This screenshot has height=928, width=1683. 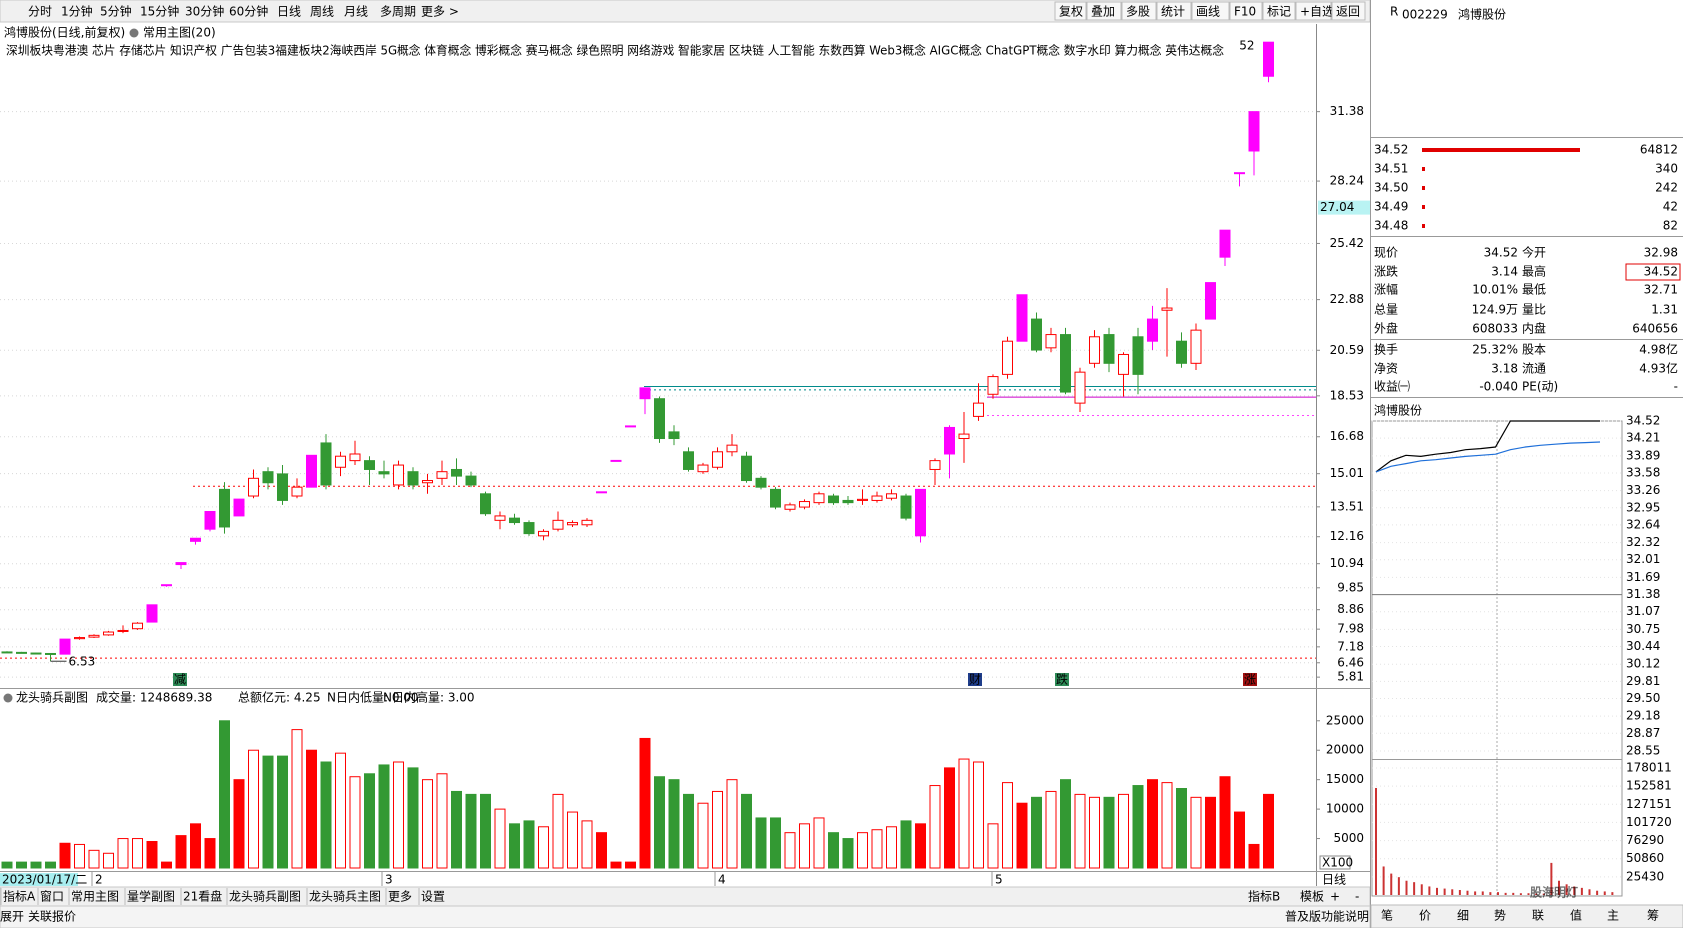 What do you see at coordinates (1317, 12) in the screenshot?
I see `tool-label: +自选` at bounding box center [1317, 12].